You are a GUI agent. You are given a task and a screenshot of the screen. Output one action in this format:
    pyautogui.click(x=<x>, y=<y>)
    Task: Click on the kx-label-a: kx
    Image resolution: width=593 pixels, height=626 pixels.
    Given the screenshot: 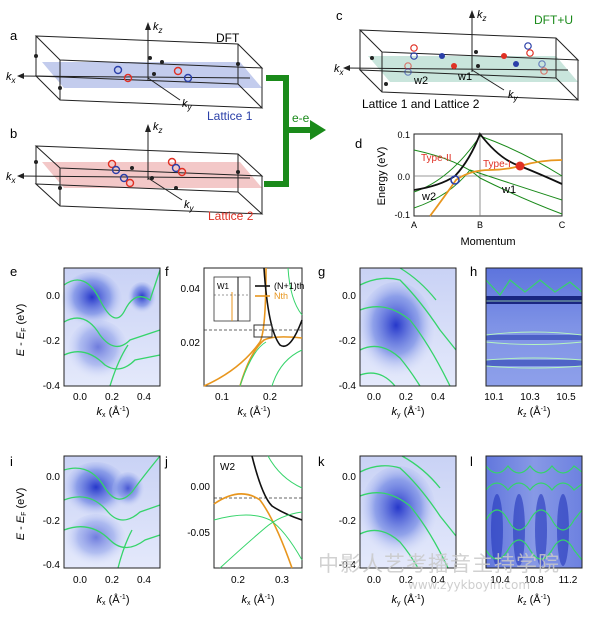 What is the action you would take?
    pyautogui.click(x=11, y=78)
    